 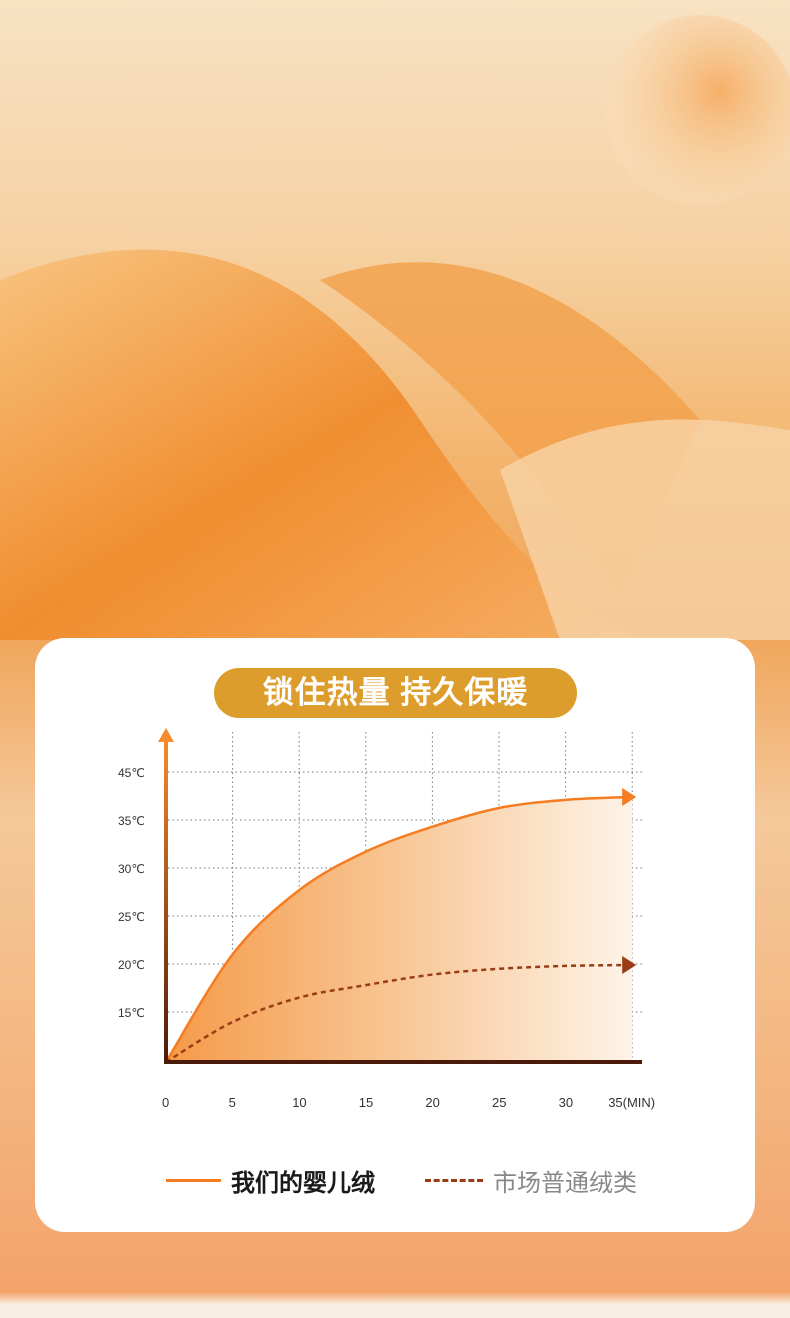 What do you see at coordinates (193, 1180) in the screenshot?
I see `legend-solid-line-icon` at bounding box center [193, 1180].